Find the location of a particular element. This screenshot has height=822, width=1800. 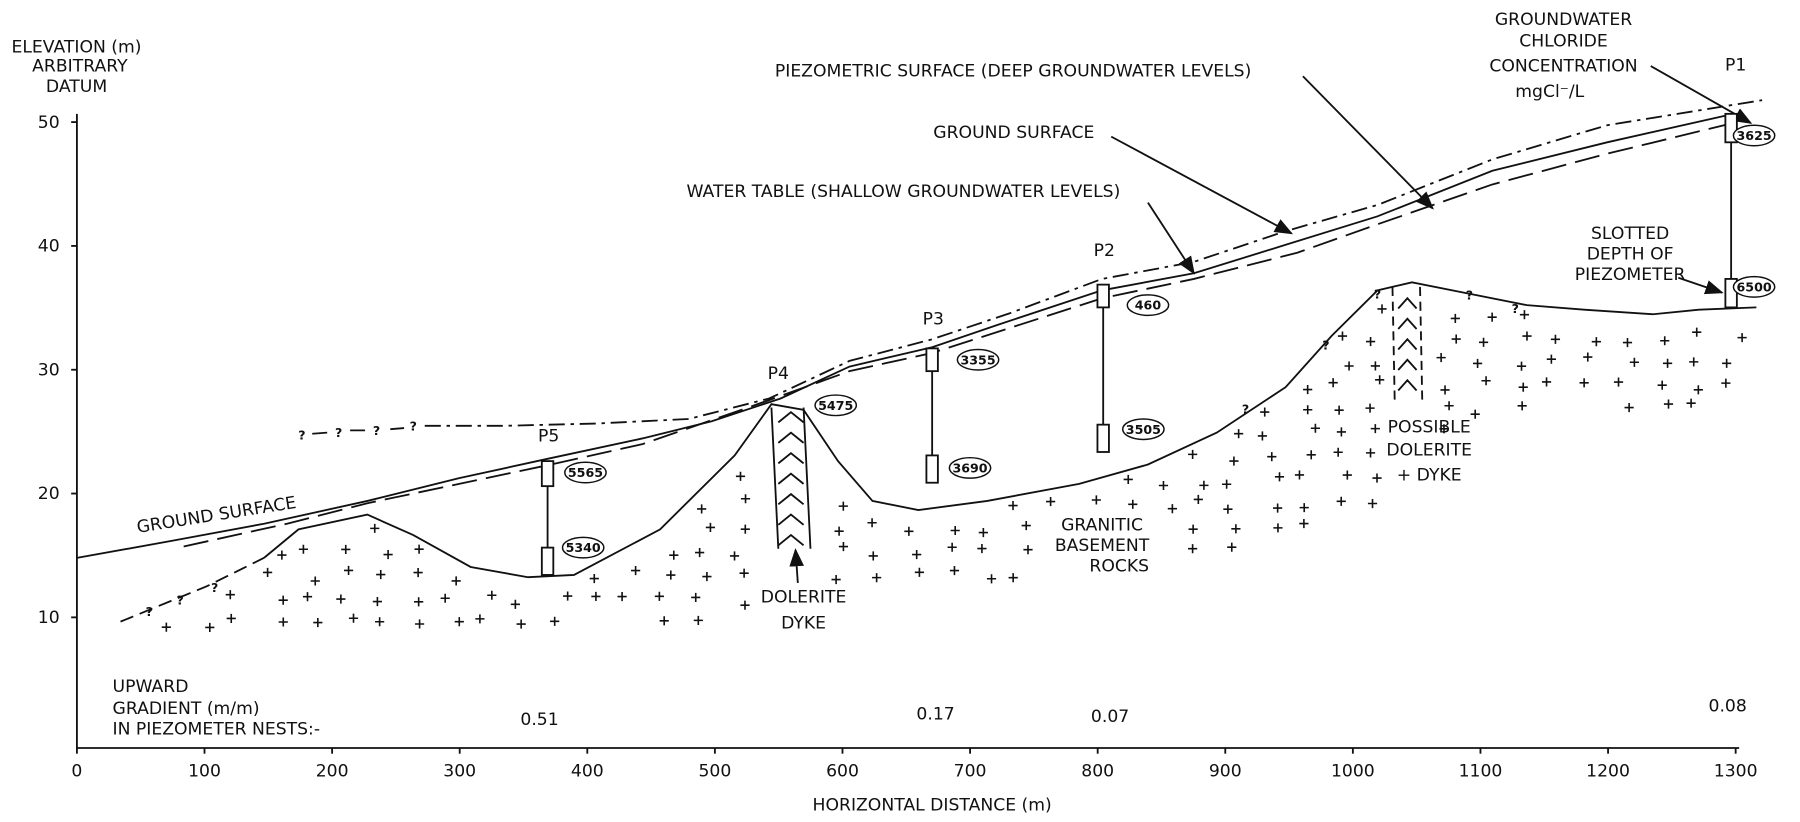

x-tick-label: 0 is located at coordinates (76, 772).